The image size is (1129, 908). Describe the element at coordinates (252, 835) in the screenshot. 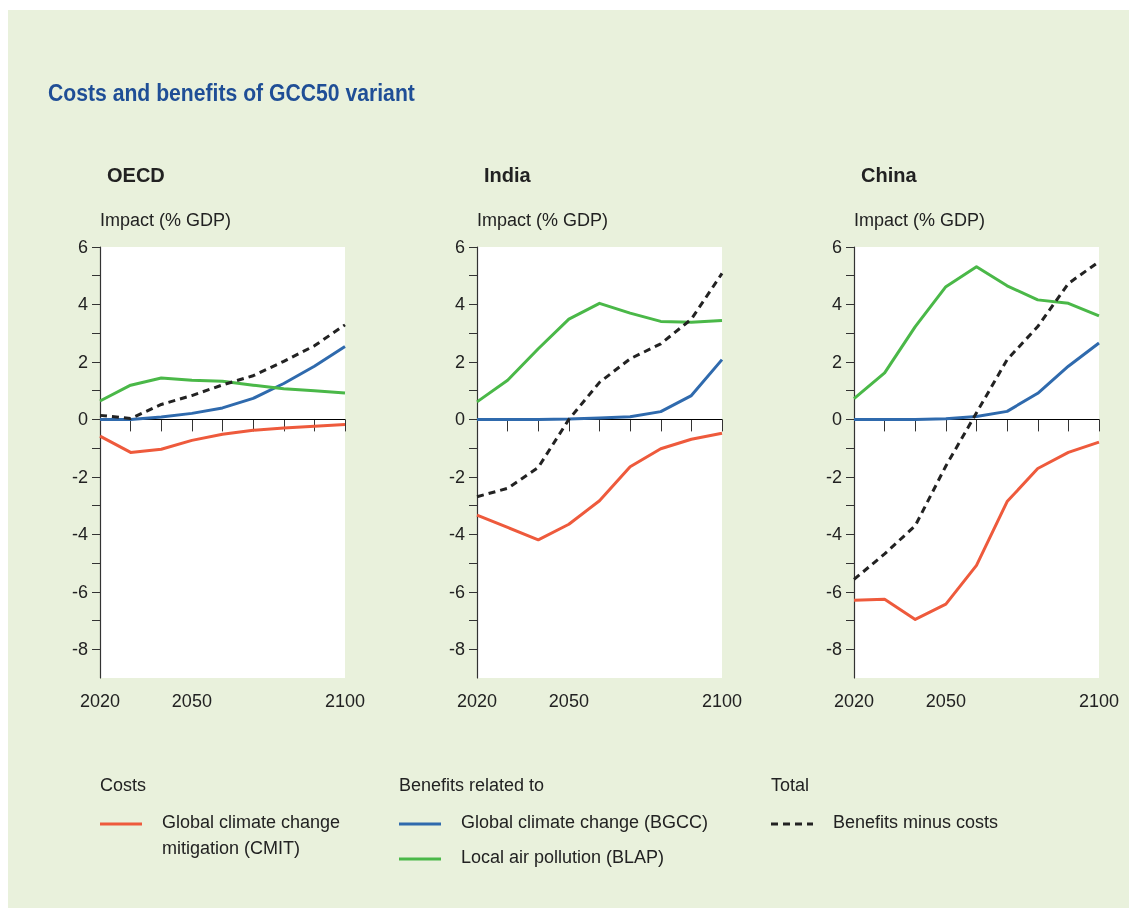

I see `legend-label: Global climate change mitigation (CMIT)` at that location.